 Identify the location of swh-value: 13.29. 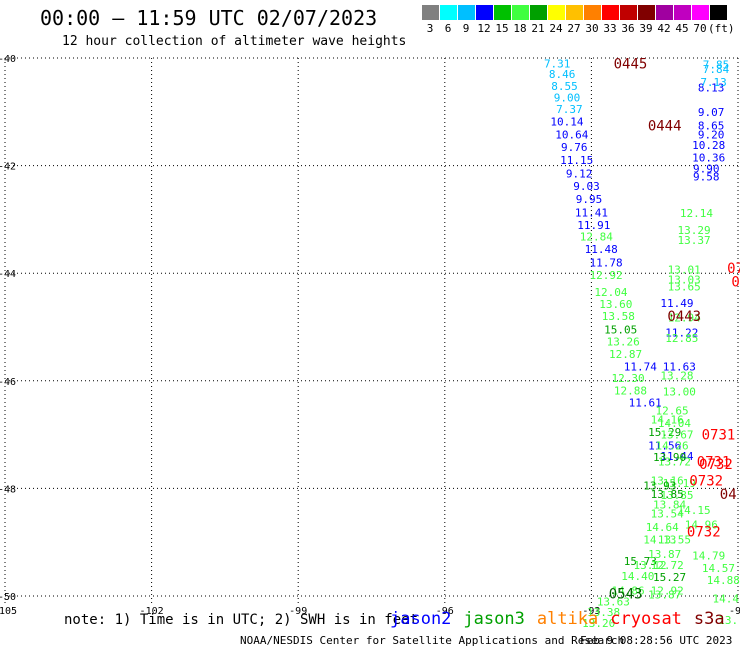
(693, 230).